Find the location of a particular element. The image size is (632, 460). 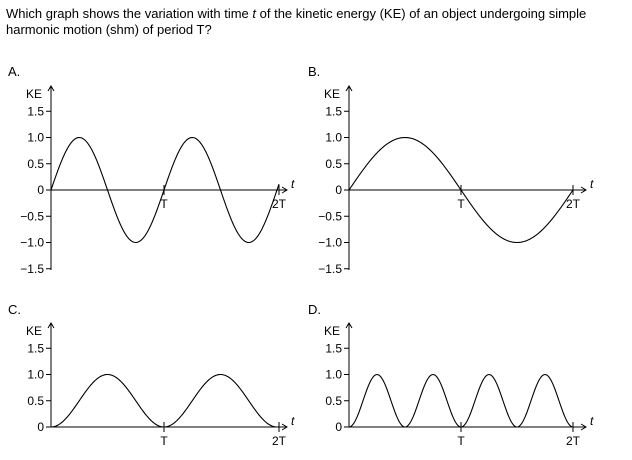

graph-c: KE t 1.5 1.0 0.5 0 T 2T is located at coordinates (160, 385).